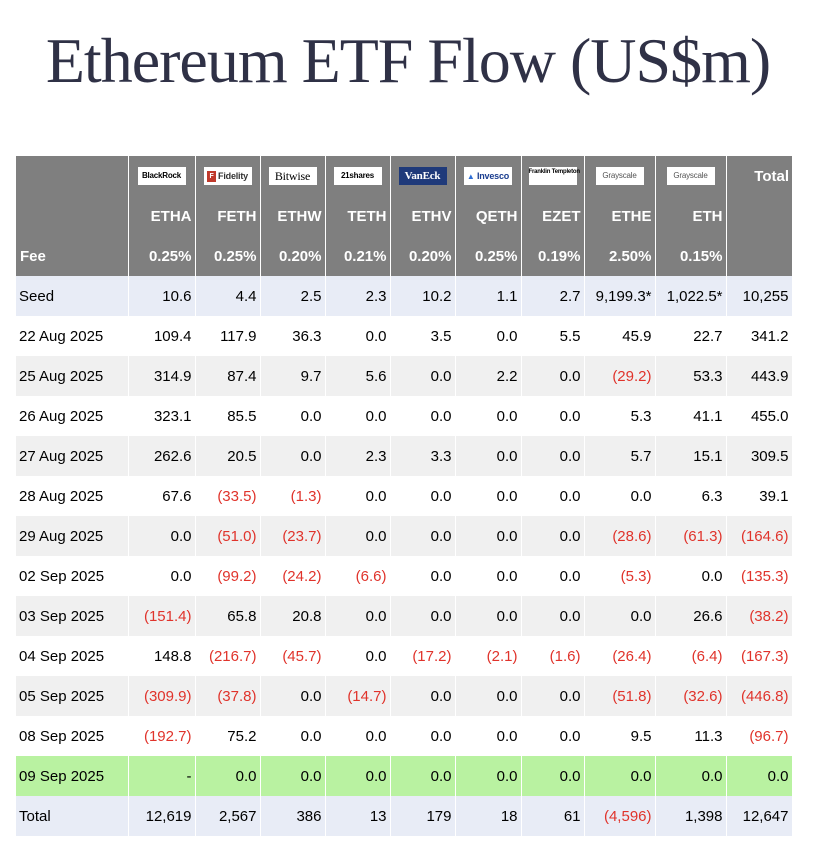 Image resolution: width=816 pixels, height=850 pixels. What do you see at coordinates (759, 736) in the screenshot?
I see `row-total-cell: (96.7)` at bounding box center [759, 736].